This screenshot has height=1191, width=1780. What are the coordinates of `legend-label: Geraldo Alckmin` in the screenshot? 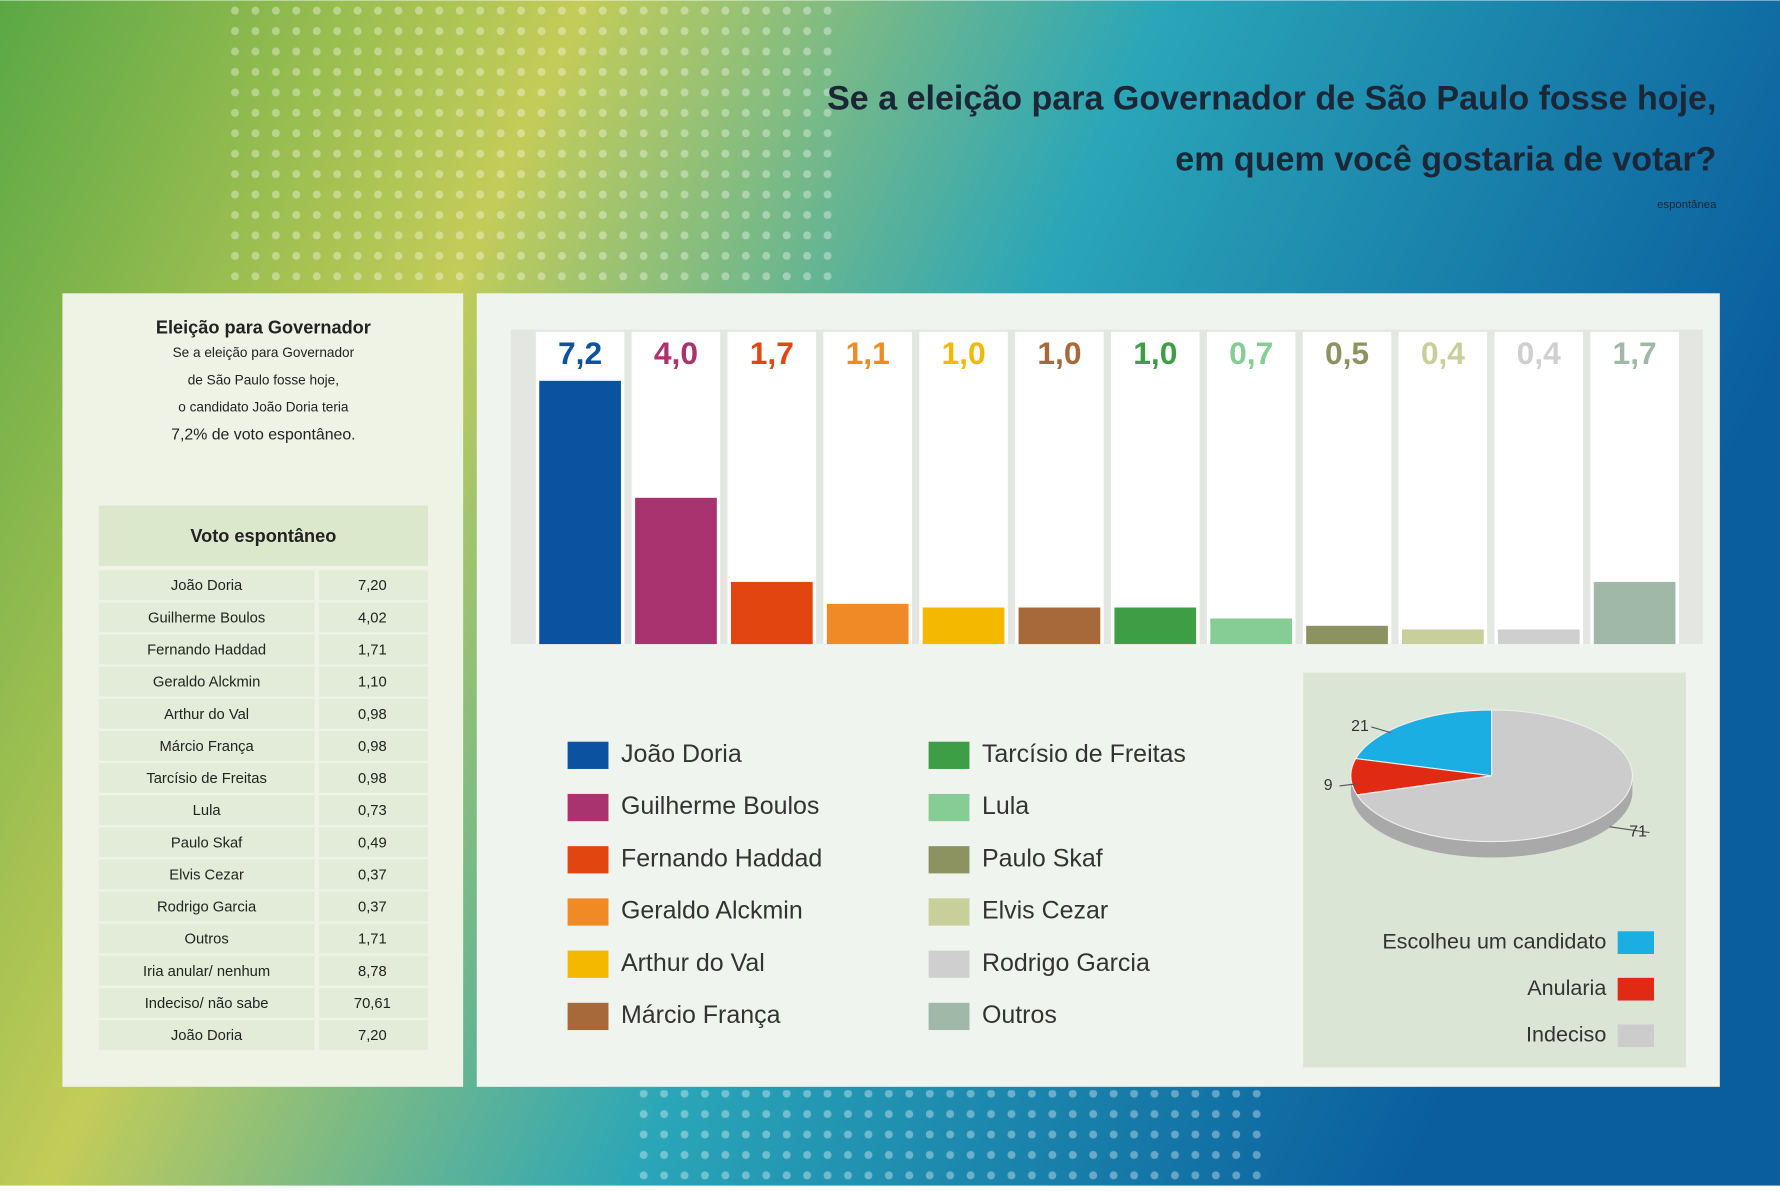 It's located at (712, 911).